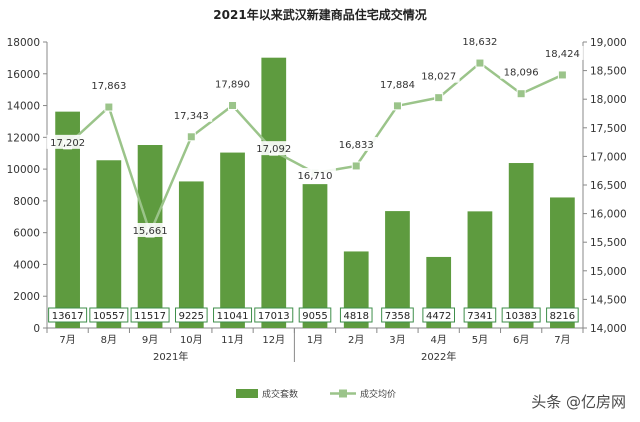 Image resolution: width=640 pixels, height=422 pixels. Describe the element at coordinates (608, 215) in the screenshot. I see `y-right-tick-label: 16,000` at that location.